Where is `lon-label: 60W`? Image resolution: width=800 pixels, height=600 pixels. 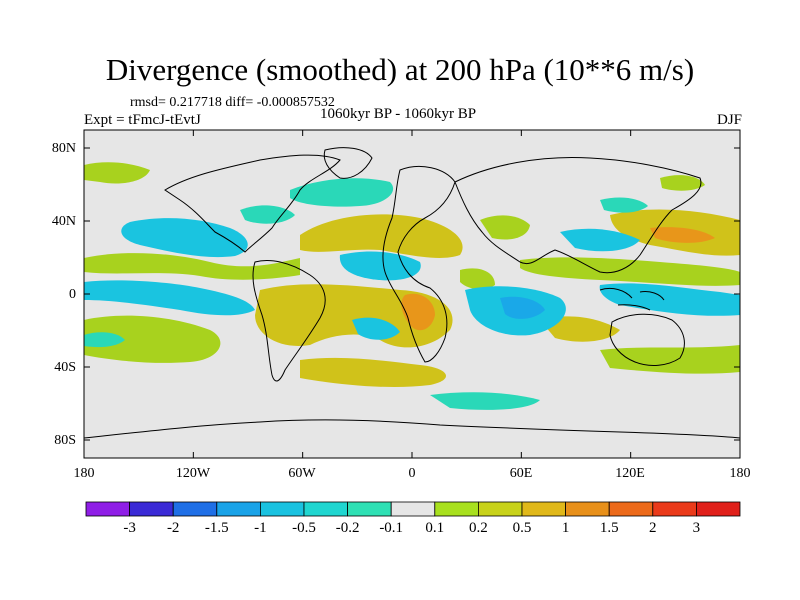
lon-label: 60W is located at coordinates (302, 473).